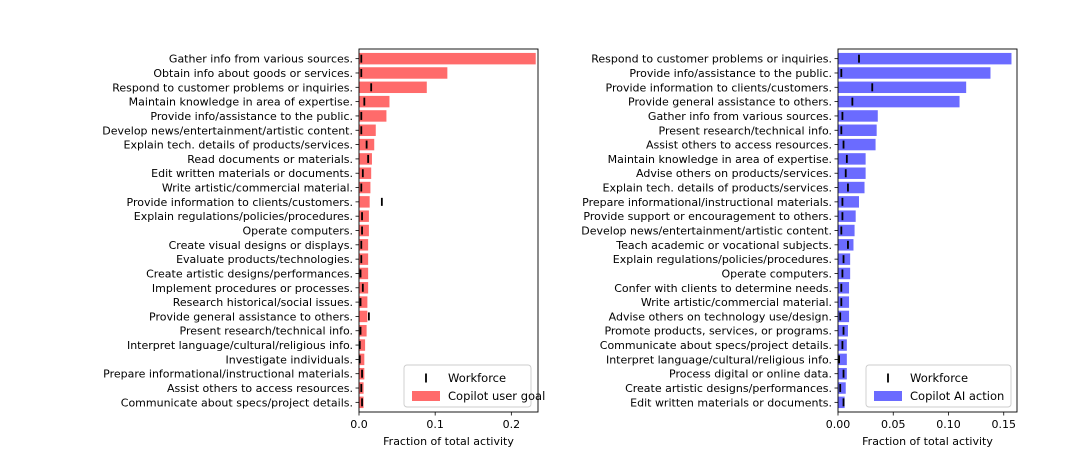 Image resolution: width=1080 pixels, height=467 pixels. What do you see at coordinates (252, 288) in the screenshot?
I see `category-label: Implement procedures or processes.` at bounding box center [252, 288].